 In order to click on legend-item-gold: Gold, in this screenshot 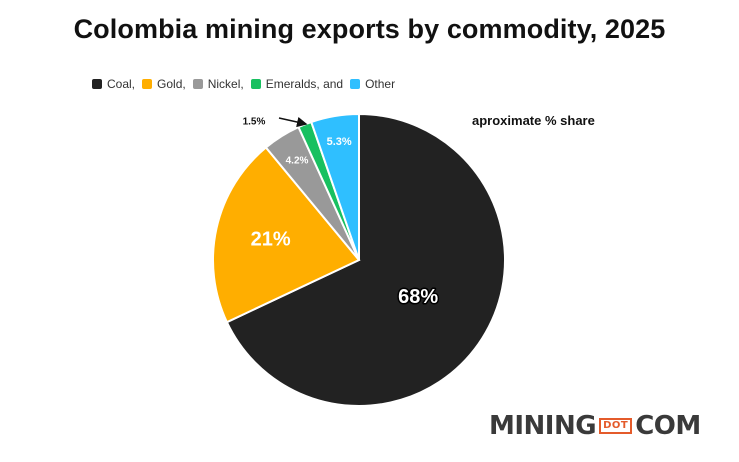, I will do `click(164, 84)`.